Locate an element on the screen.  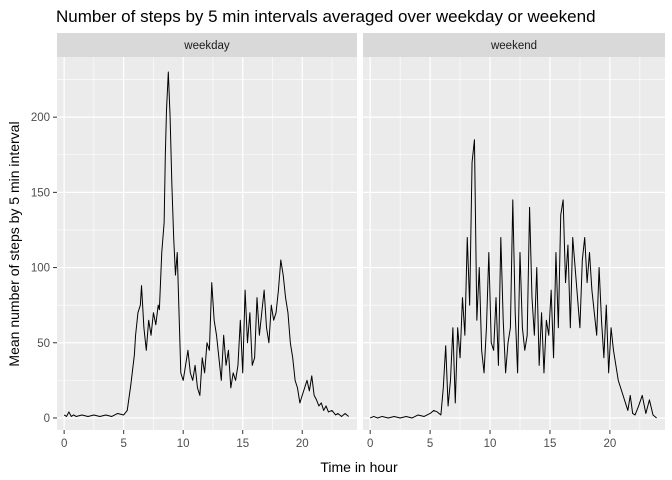
y-axis-title: Mean number of steps by 5 min interval is located at coordinates (14, 243).